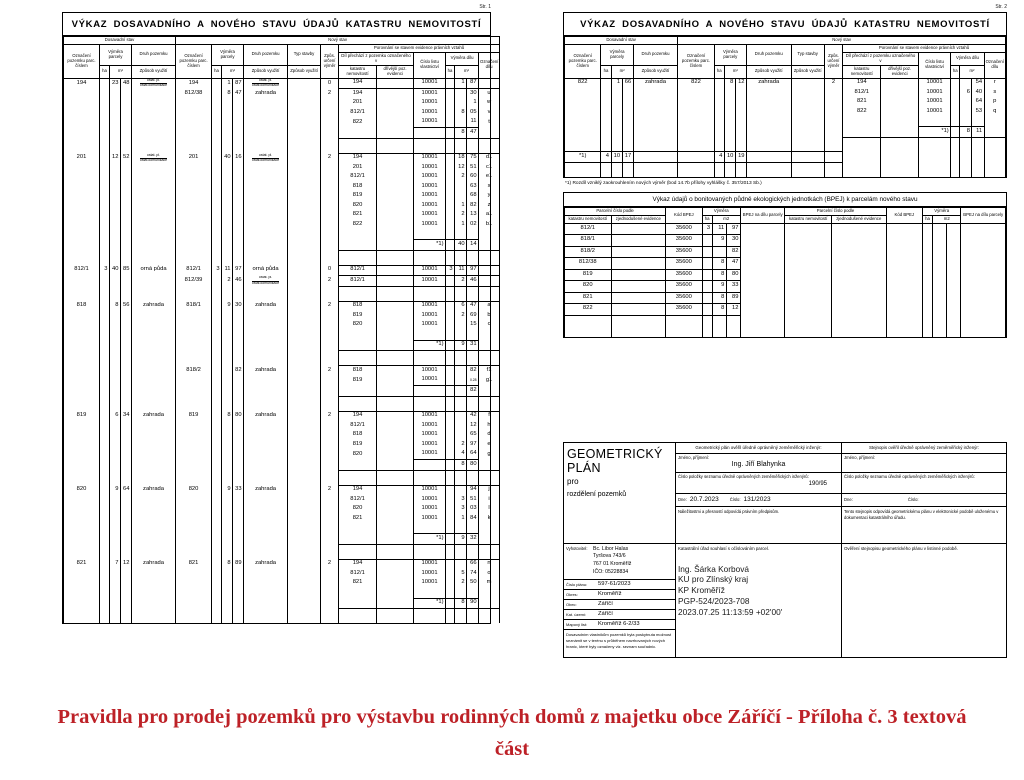 The image size is (1024, 780). I want to click on cell: 87, so click(472, 83).